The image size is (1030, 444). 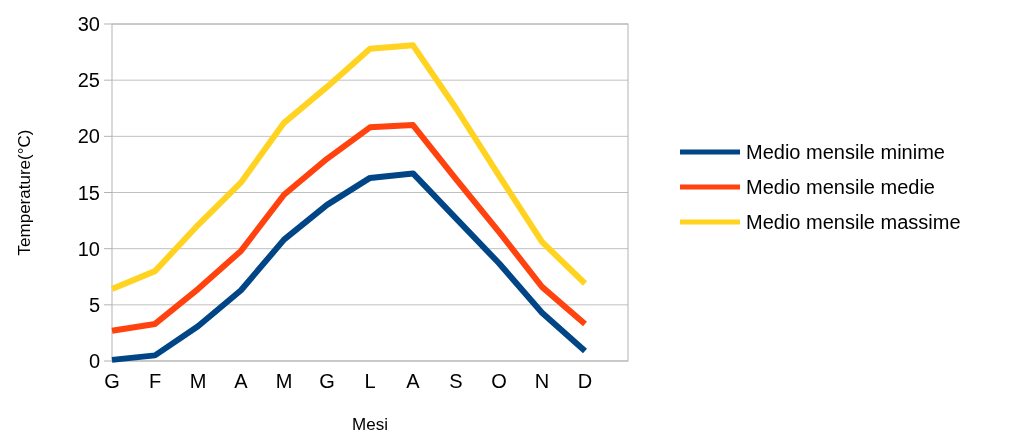 I want to click on legend-label: Medio mensile massime, so click(x=853, y=222).